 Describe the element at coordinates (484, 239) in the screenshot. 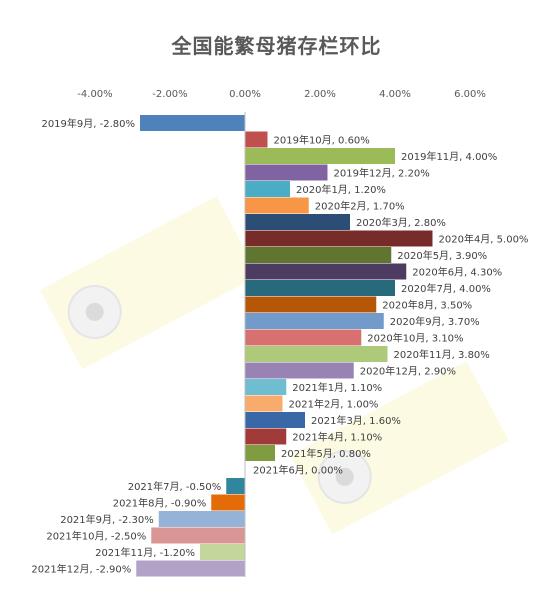

I see `data-label: 2020年4月, 5.00%` at that location.